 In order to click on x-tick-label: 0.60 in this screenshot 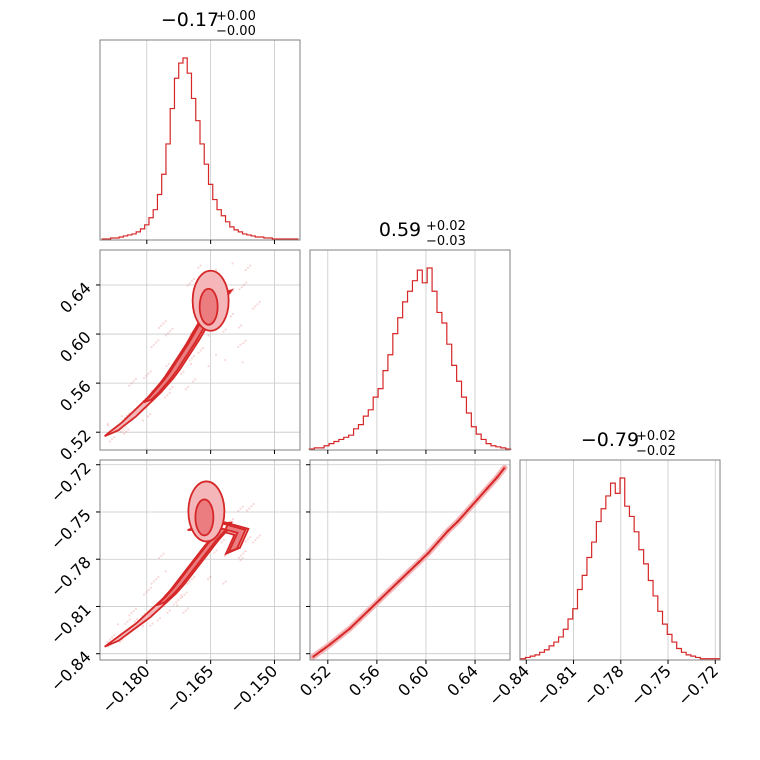, I will do `click(413, 680)`.